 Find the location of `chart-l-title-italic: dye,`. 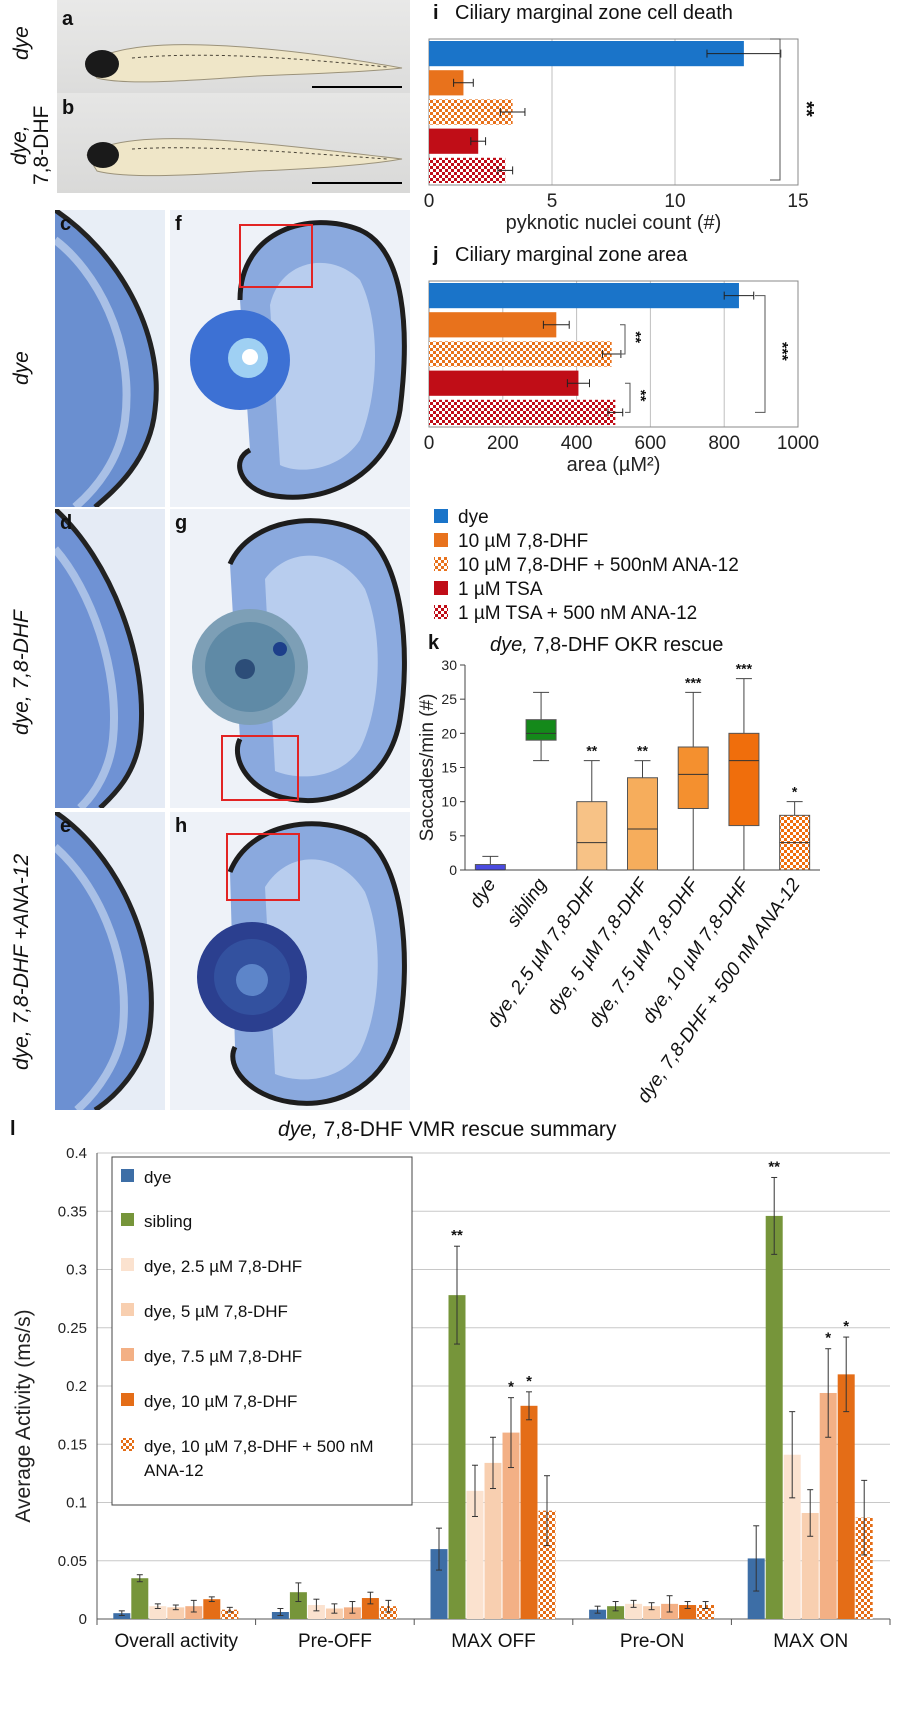

chart-l-title-italic: dye, is located at coordinates (298, 1129).